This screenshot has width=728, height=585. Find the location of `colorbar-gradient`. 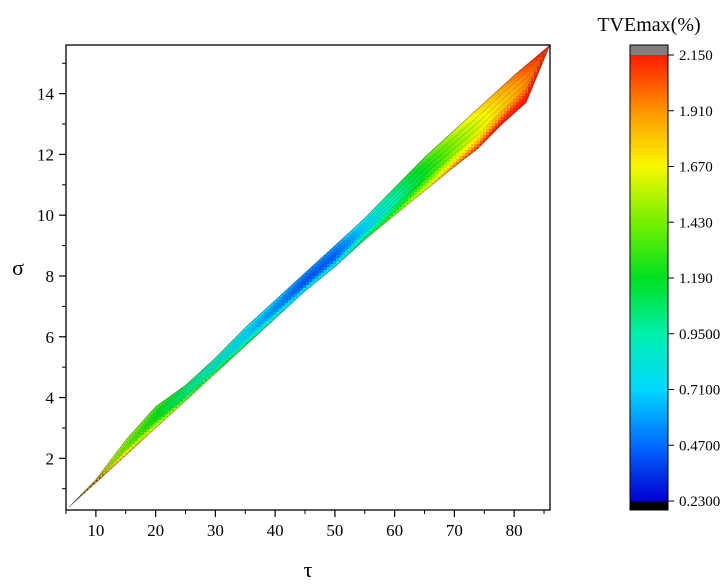

colorbar-gradient is located at coordinates (649, 278).